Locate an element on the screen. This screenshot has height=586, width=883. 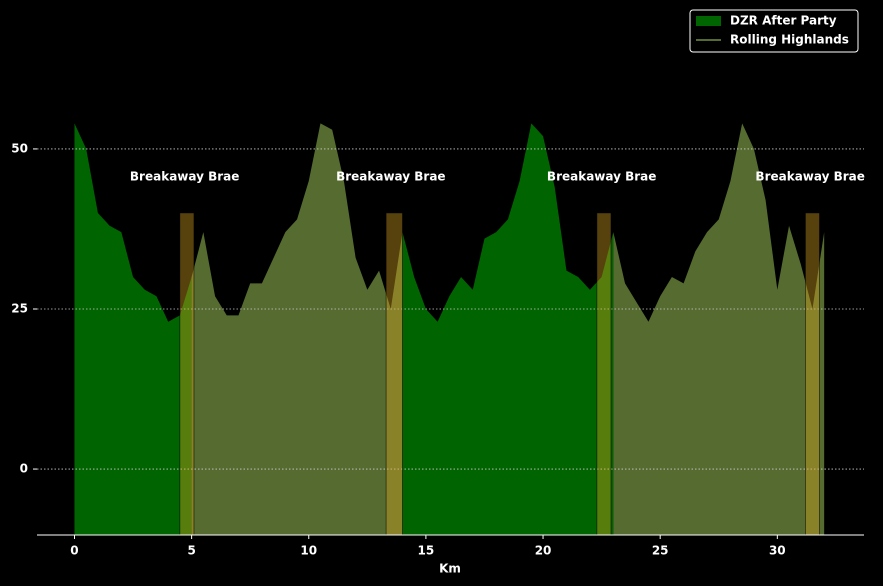
x-tick-label: 30 is located at coordinates (777, 551).